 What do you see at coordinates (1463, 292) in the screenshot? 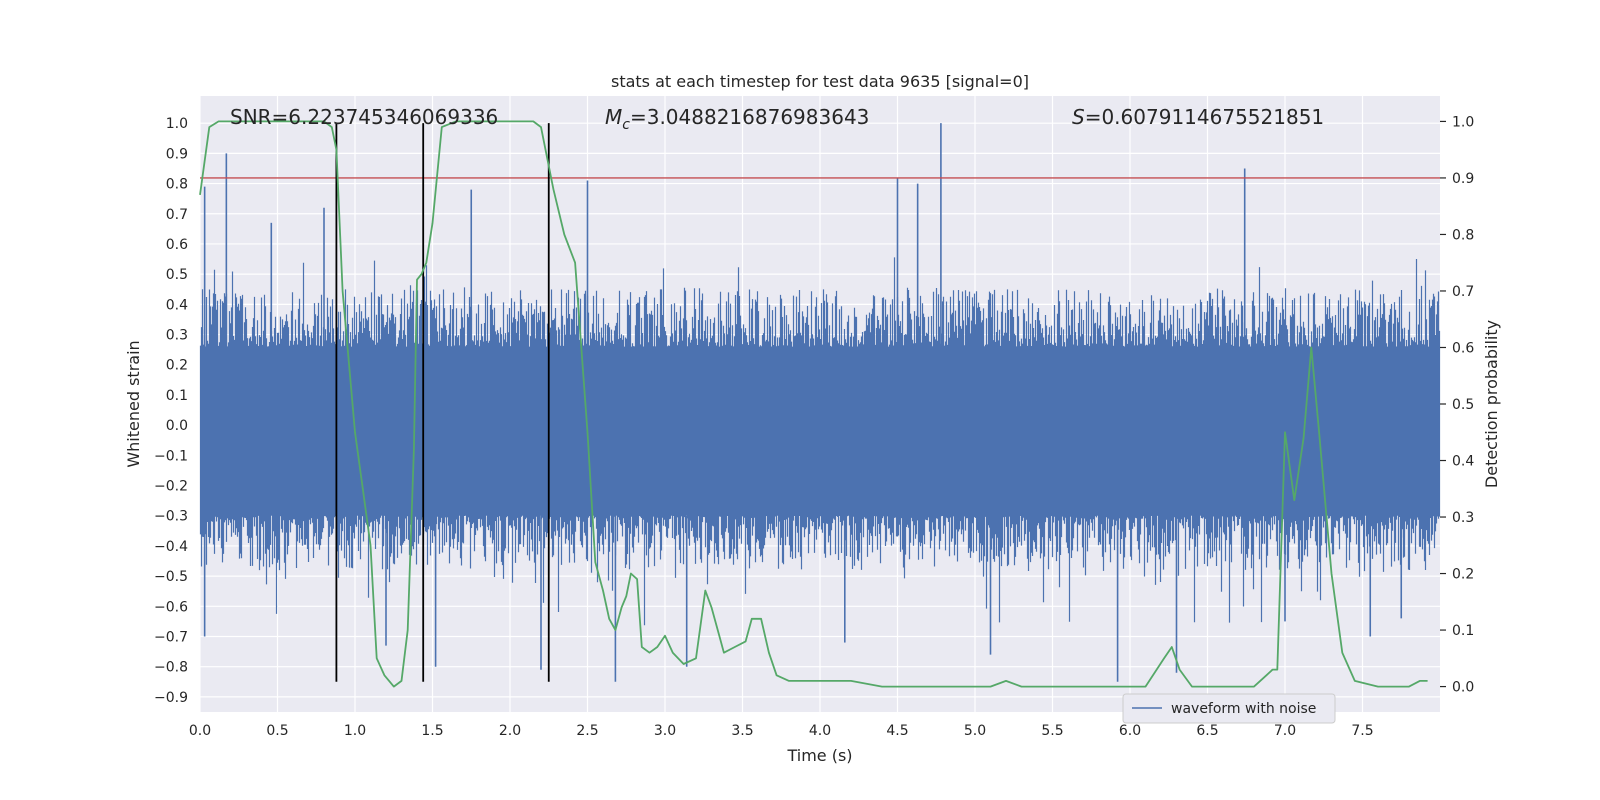
I see `y2-tick-label: 0.7` at bounding box center [1463, 292].